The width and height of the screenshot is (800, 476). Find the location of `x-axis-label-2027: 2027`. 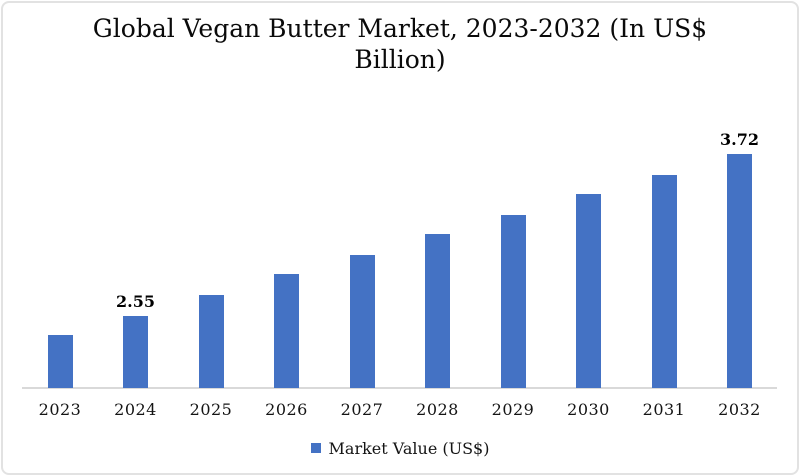

x-axis-label-2027: 2027 is located at coordinates (362, 409).